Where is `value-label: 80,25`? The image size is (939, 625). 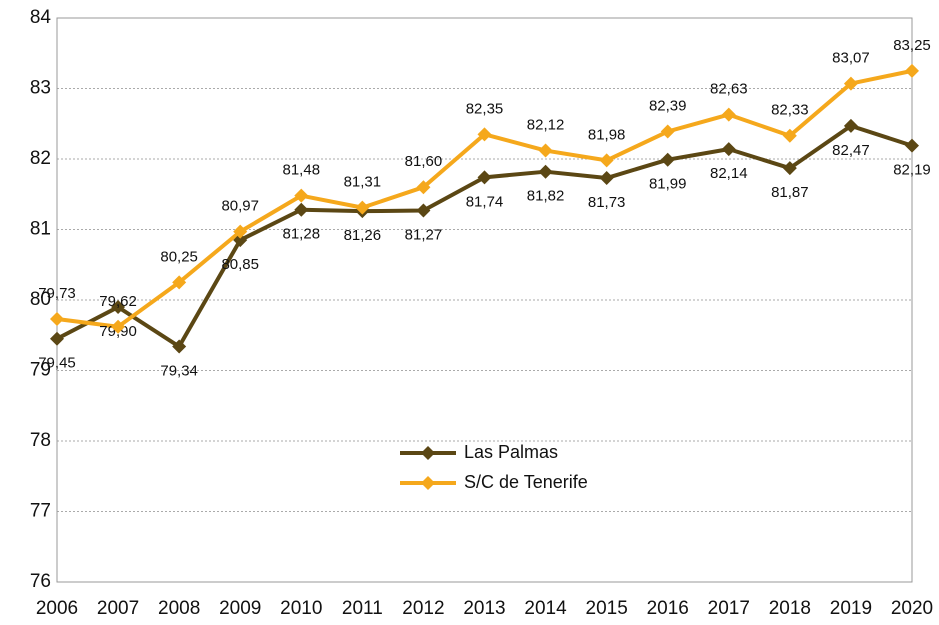
value-label: 80,25 is located at coordinates (179, 256).